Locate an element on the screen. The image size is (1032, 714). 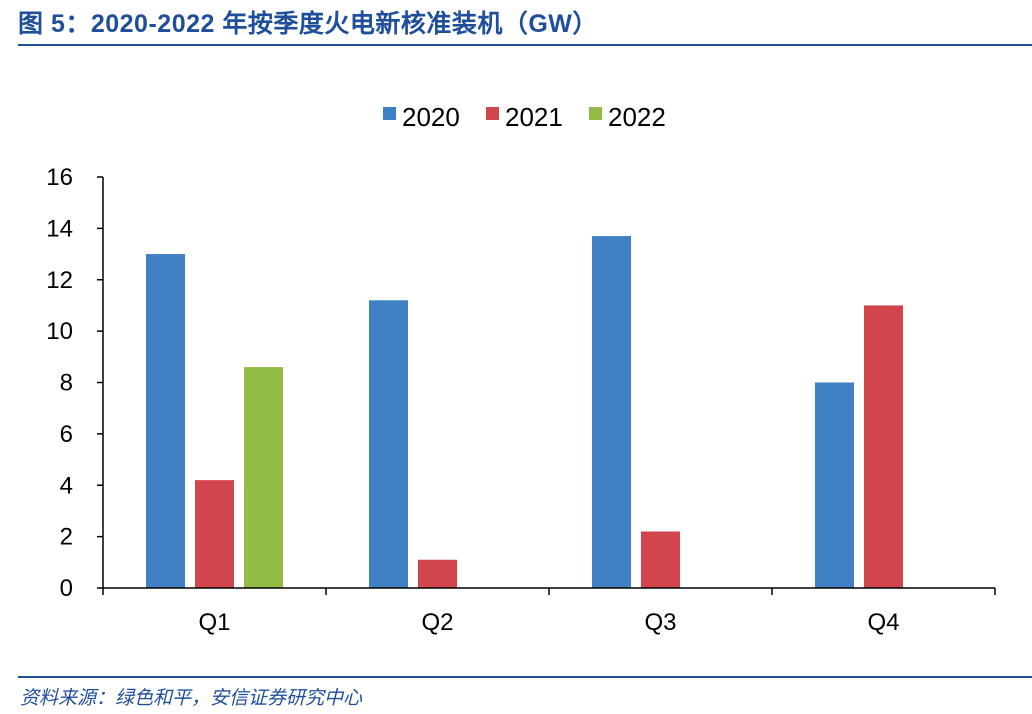
legend-label-2021: 2021 is located at coordinates (534, 117).